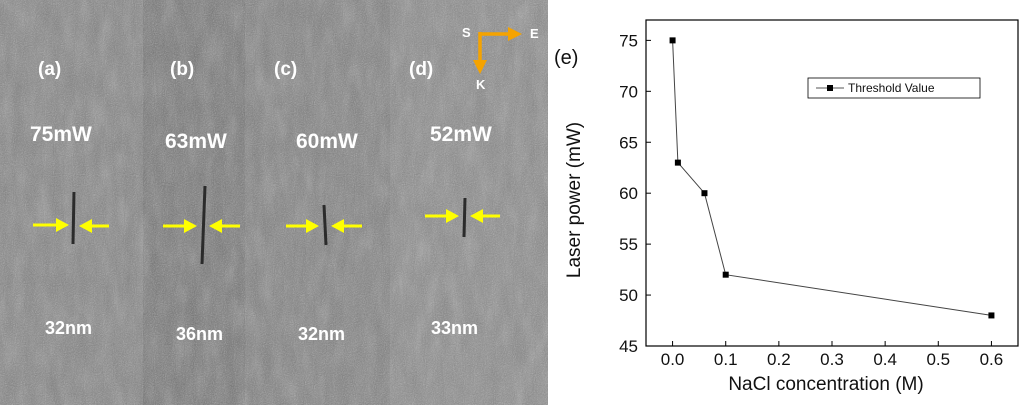  I want to click on panel-label-e: (e), so click(566, 58).